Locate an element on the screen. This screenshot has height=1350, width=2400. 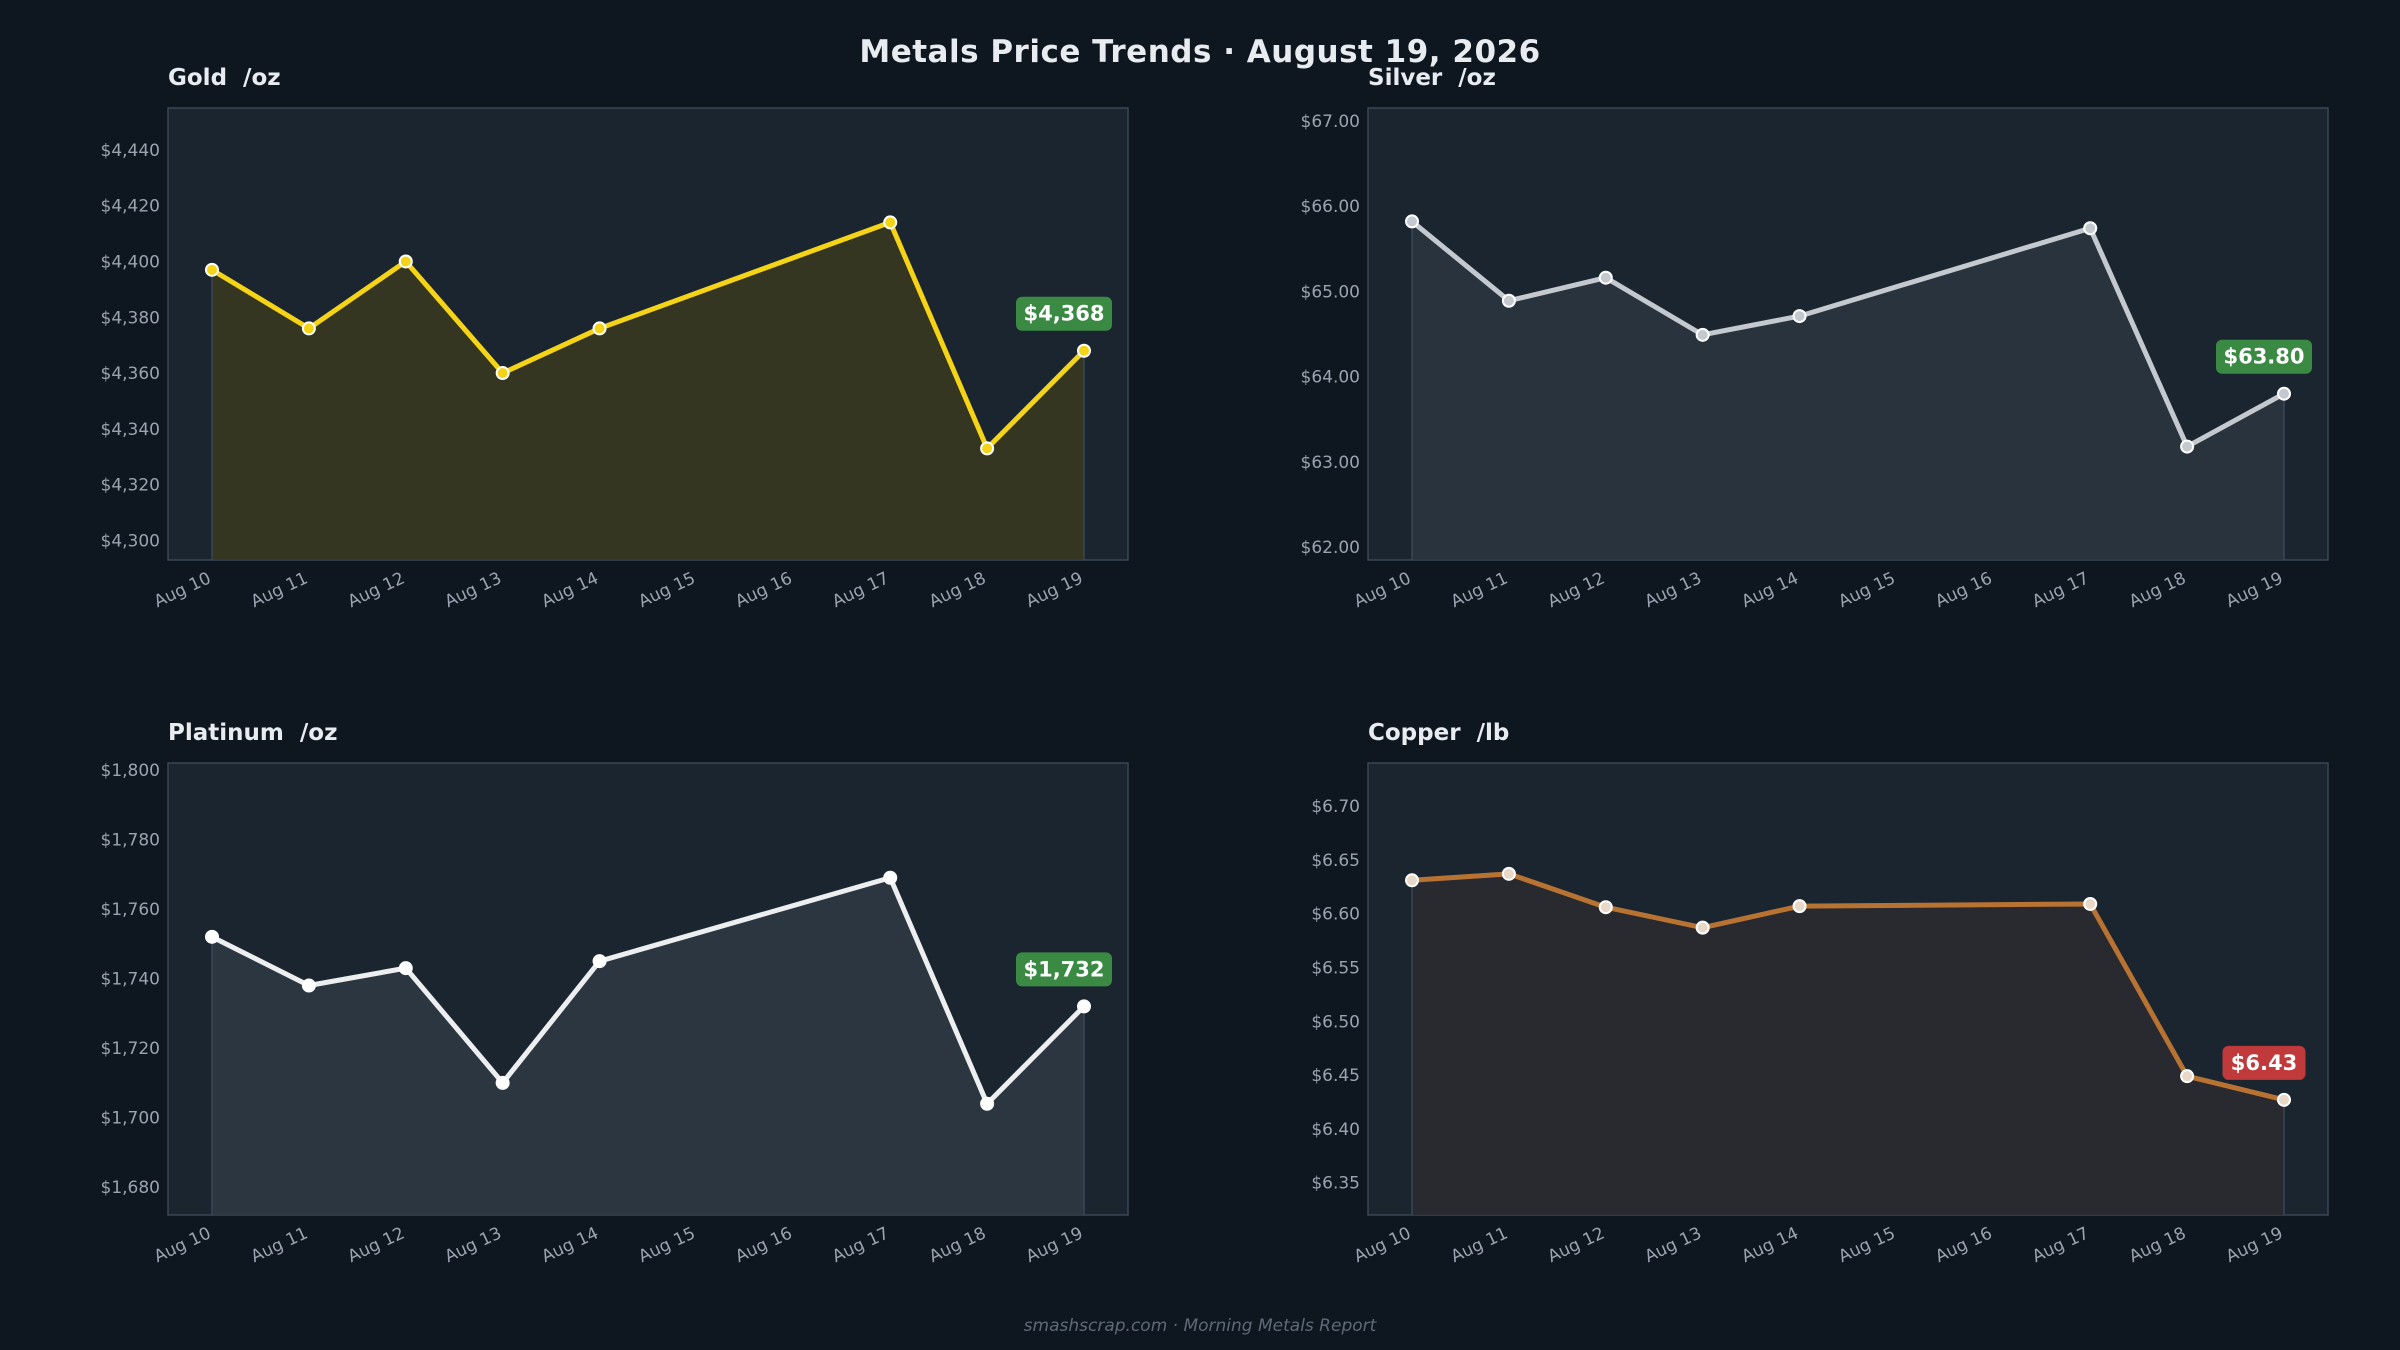
y-tick-label-gold: $4,300 is located at coordinates (130, 541).